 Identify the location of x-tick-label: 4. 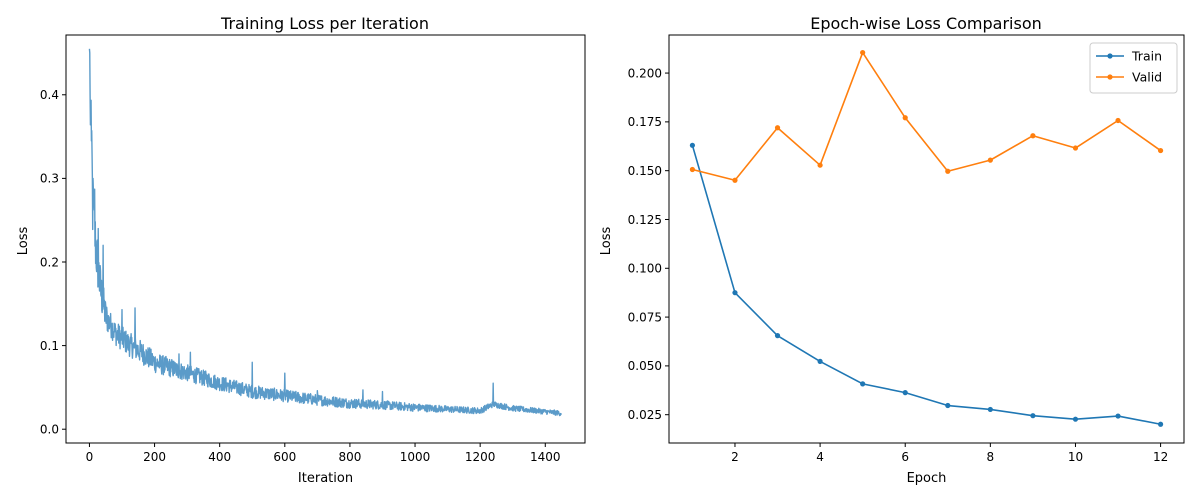
(820, 457).